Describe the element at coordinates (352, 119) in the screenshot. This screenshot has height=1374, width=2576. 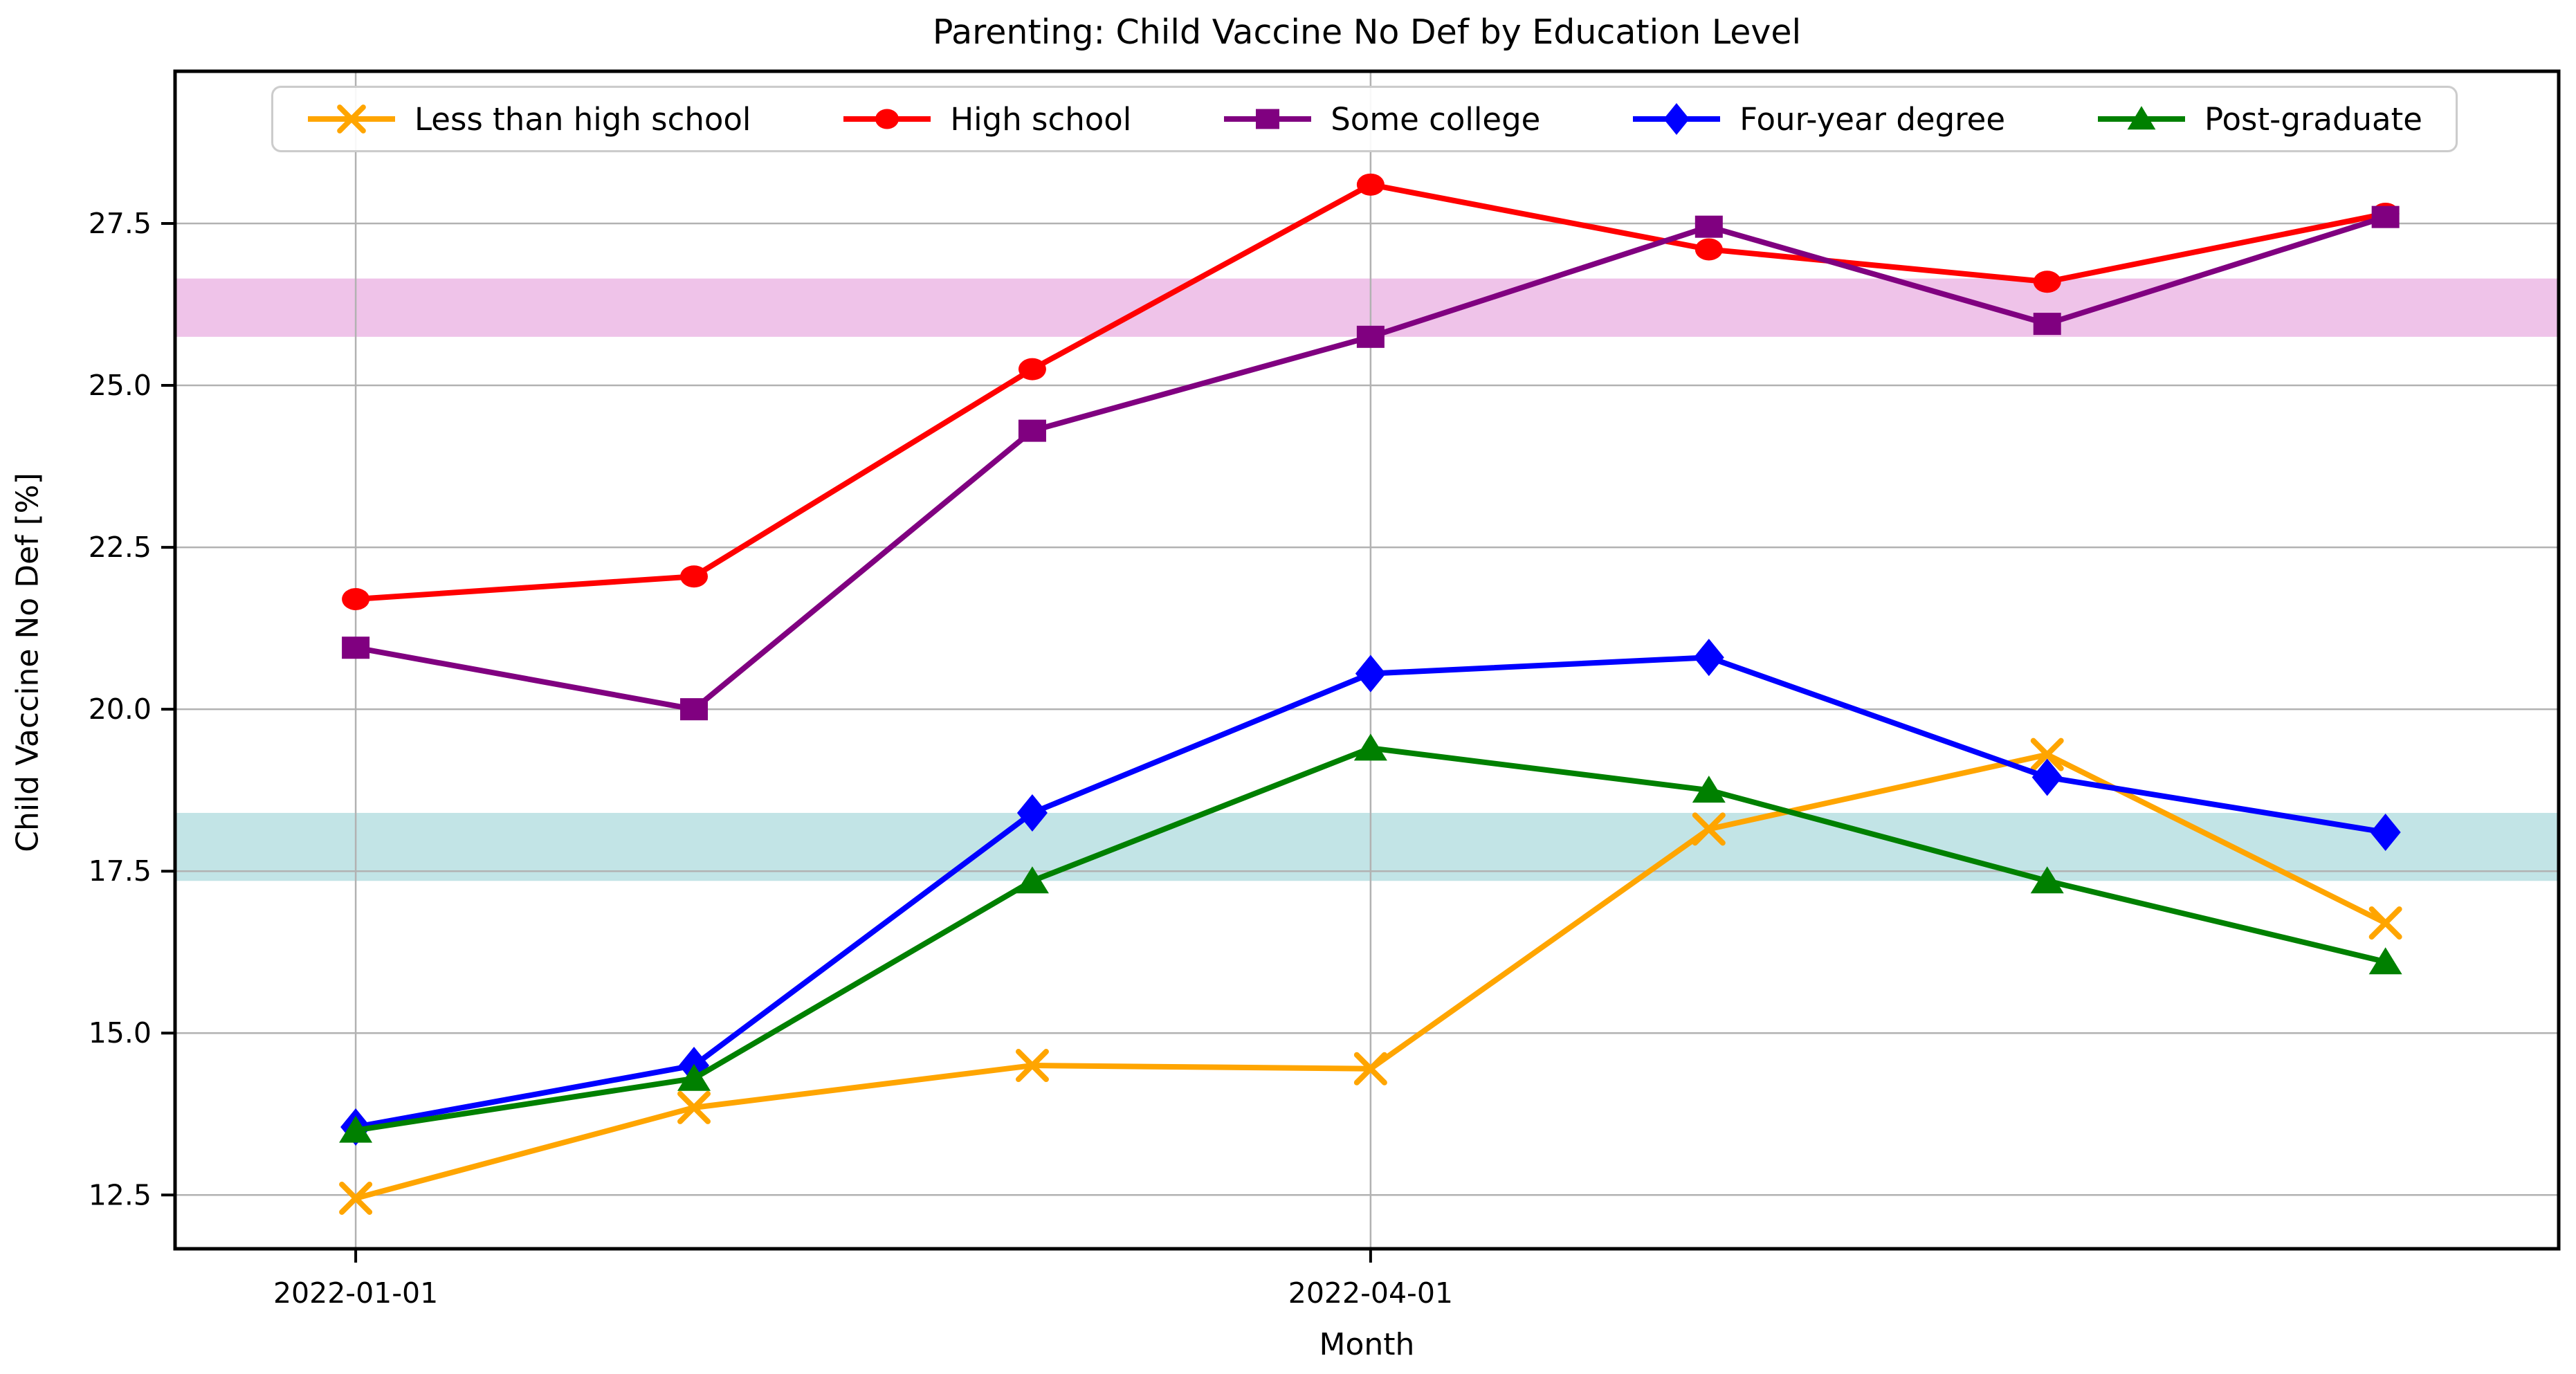
I see `x-legend-marker-icon` at that location.